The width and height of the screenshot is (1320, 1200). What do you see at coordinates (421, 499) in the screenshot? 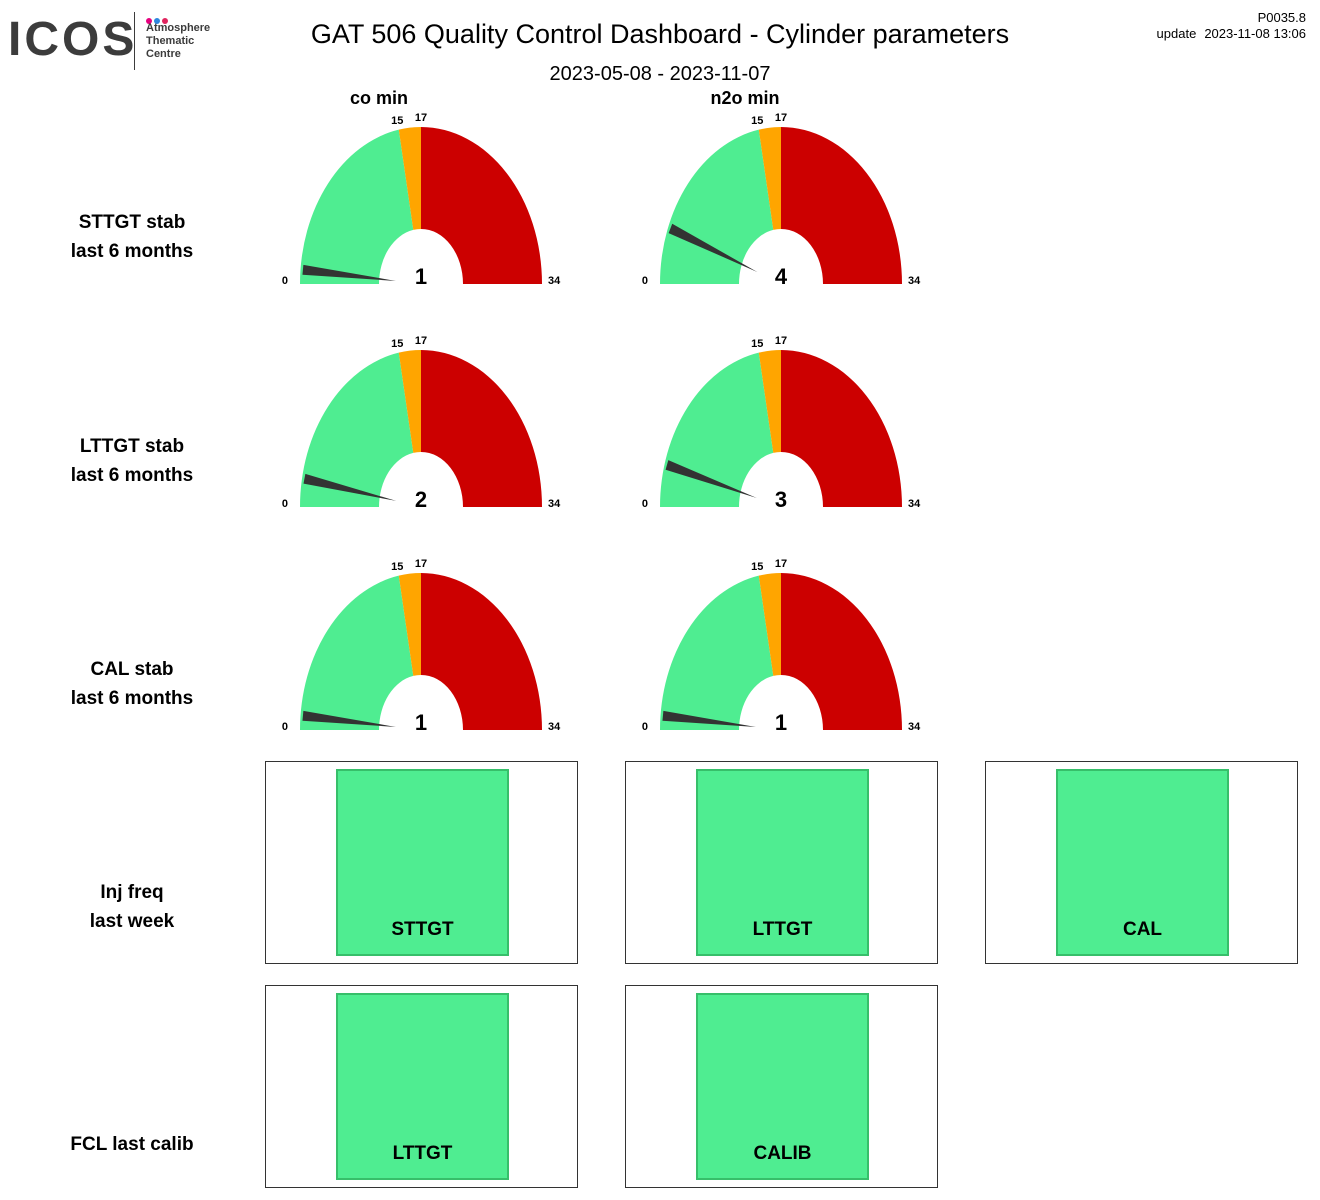
I see `gauge-value: 2` at bounding box center [421, 499].